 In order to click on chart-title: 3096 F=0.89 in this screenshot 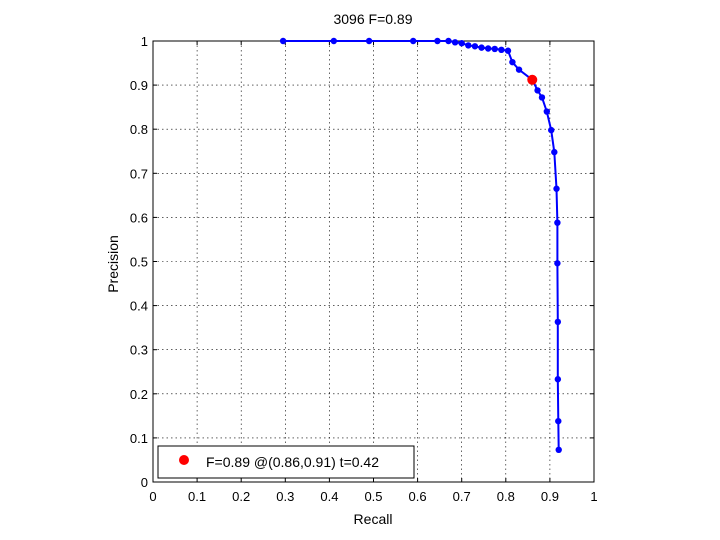, I will do `click(372, 19)`.